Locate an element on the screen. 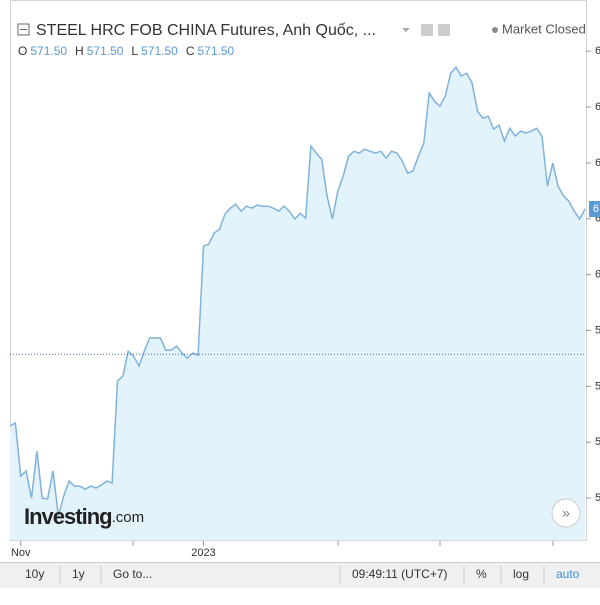 The image size is (600, 605). x-tick-label: Nov is located at coordinates (21, 553).